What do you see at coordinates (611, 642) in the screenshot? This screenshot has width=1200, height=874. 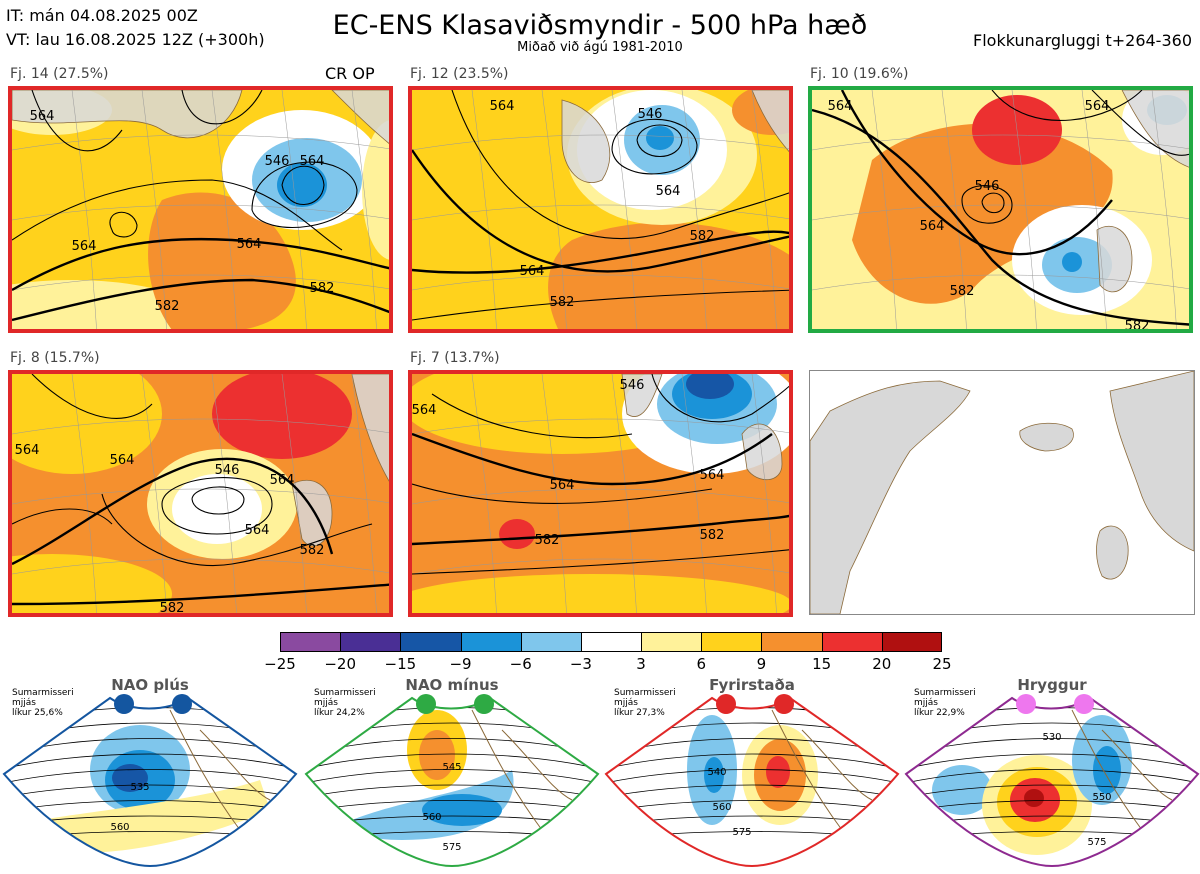 I see `colorbar` at bounding box center [611, 642].